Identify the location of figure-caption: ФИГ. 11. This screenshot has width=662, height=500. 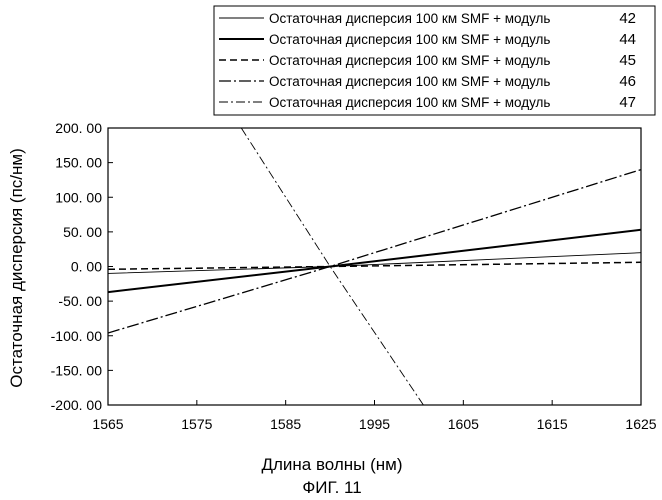
(331, 487).